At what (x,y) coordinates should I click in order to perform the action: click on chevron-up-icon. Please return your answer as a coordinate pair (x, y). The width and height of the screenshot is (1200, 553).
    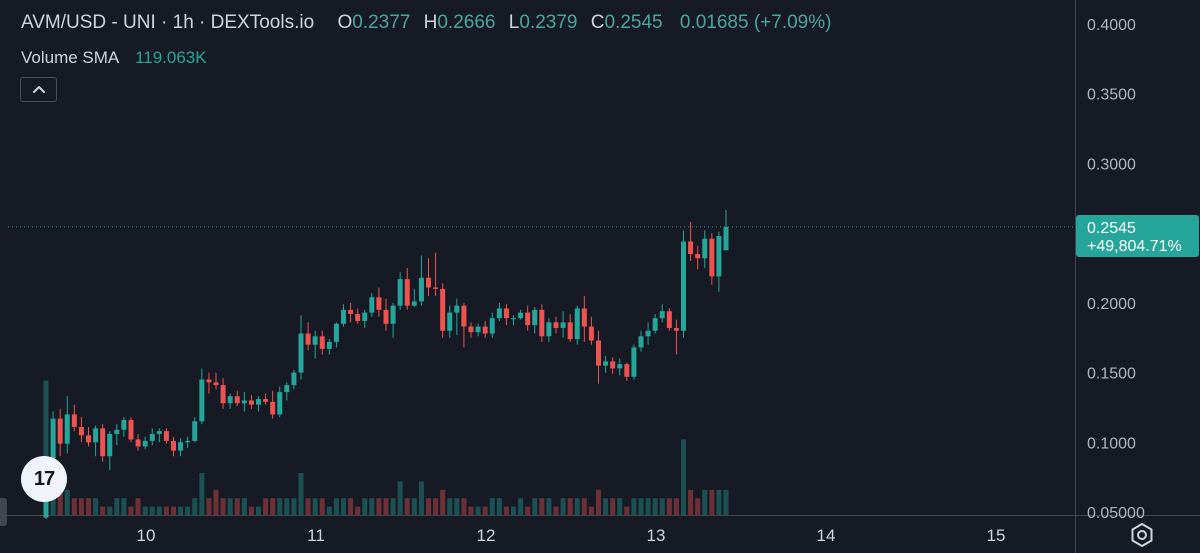
    Looking at the image, I should click on (38, 89).